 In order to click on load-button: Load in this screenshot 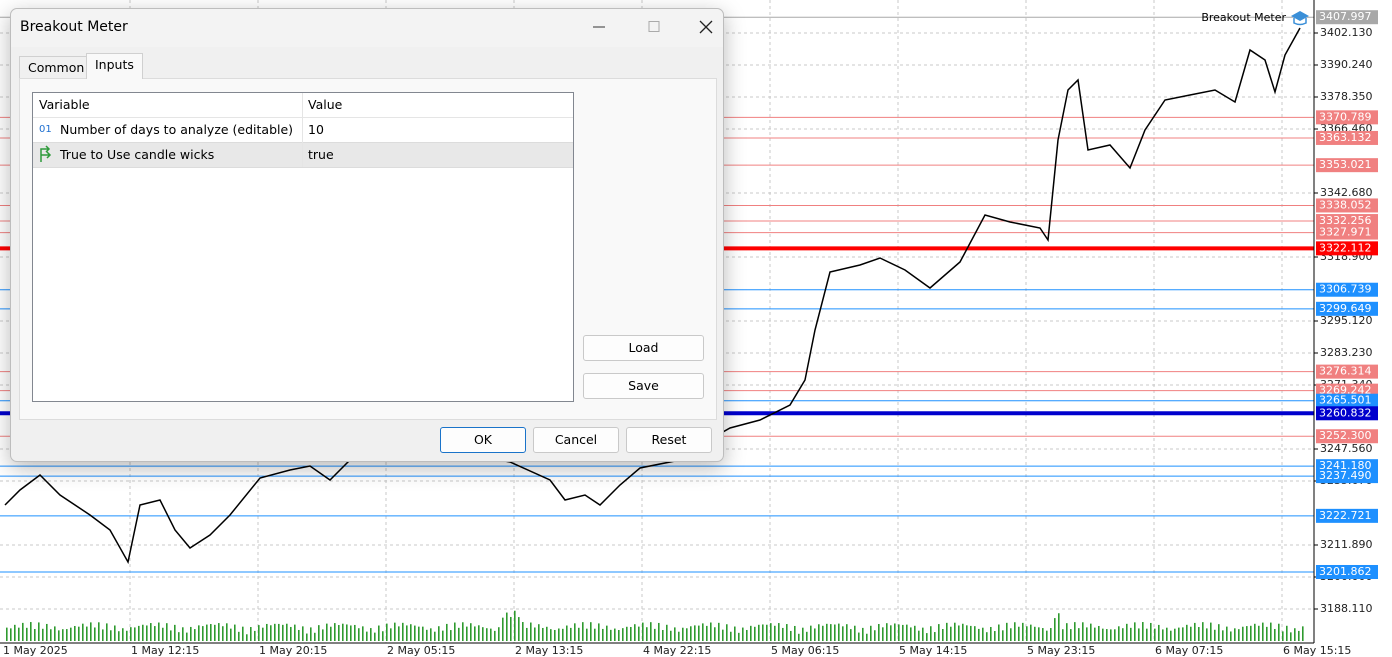, I will do `click(643, 348)`.